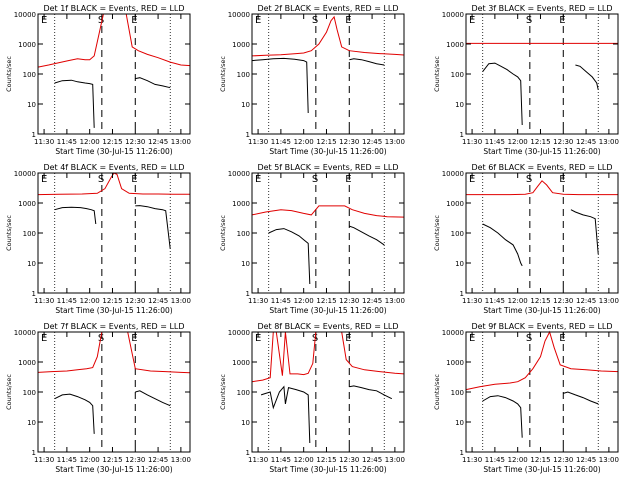 Image resolution: width=640 pixels, height=480 pixels. Describe the element at coordinates (327, 326) in the screenshot. I see `chart-title: Det 8f BLACK = Events, RED = LLD` at that location.